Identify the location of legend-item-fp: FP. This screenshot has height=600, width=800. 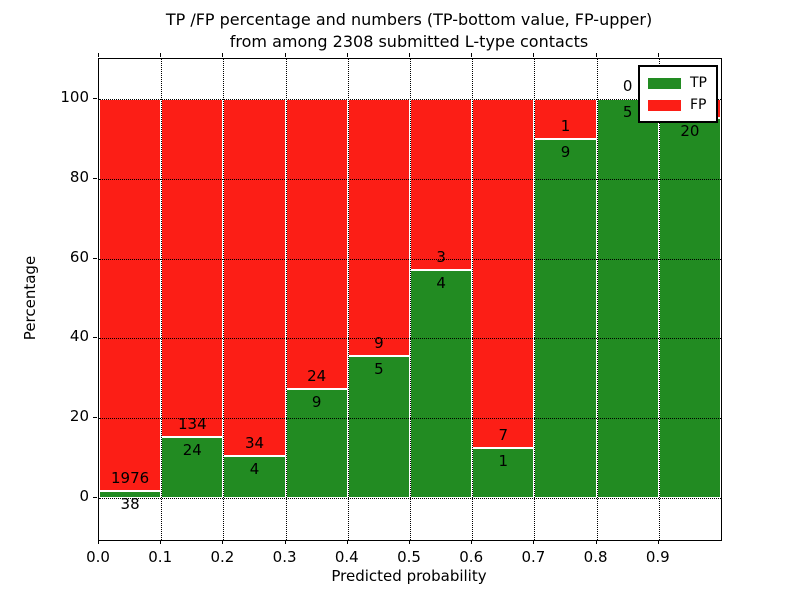
(677, 105).